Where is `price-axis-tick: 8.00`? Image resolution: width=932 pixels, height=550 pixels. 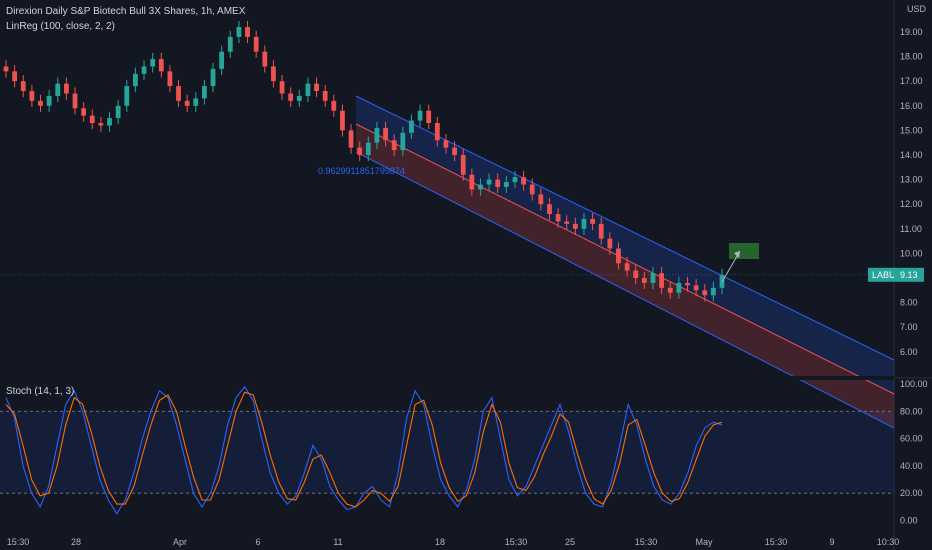
price-axis-tick: 8.00 is located at coordinates (909, 303).